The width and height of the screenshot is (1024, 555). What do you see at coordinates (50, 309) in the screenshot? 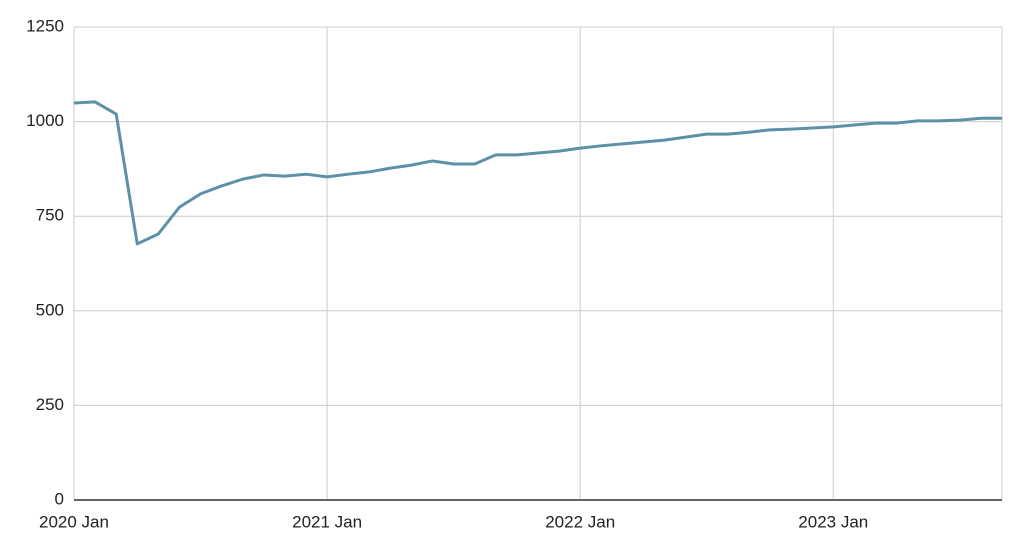
I see `y-tick-label: 500` at bounding box center [50, 309].